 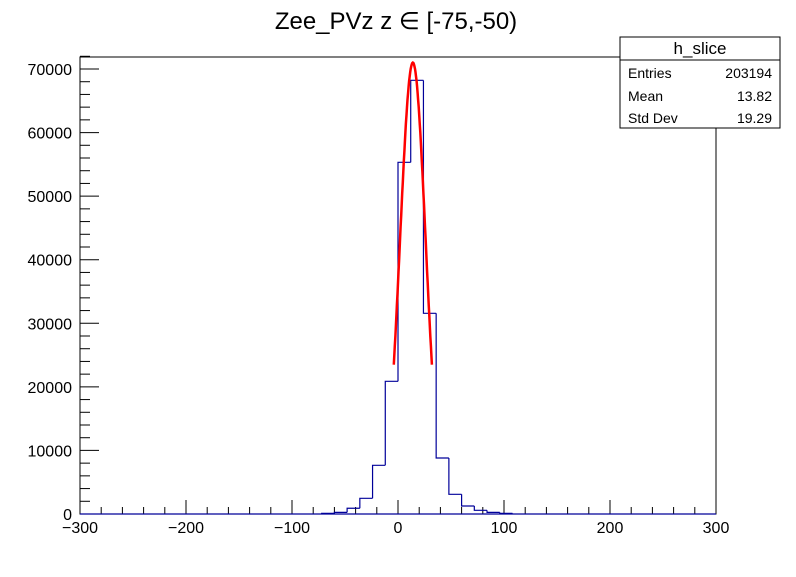 I want to click on y-tick-label: 60000, so click(x=50, y=134).